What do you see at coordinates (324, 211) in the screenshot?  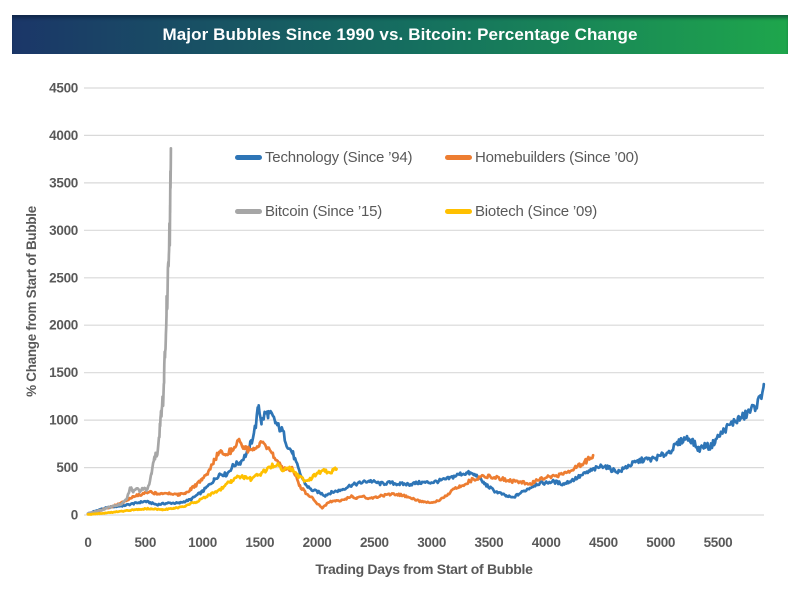 I see `legend-label: Bitcoin (Since ’15)` at bounding box center [324, 211].